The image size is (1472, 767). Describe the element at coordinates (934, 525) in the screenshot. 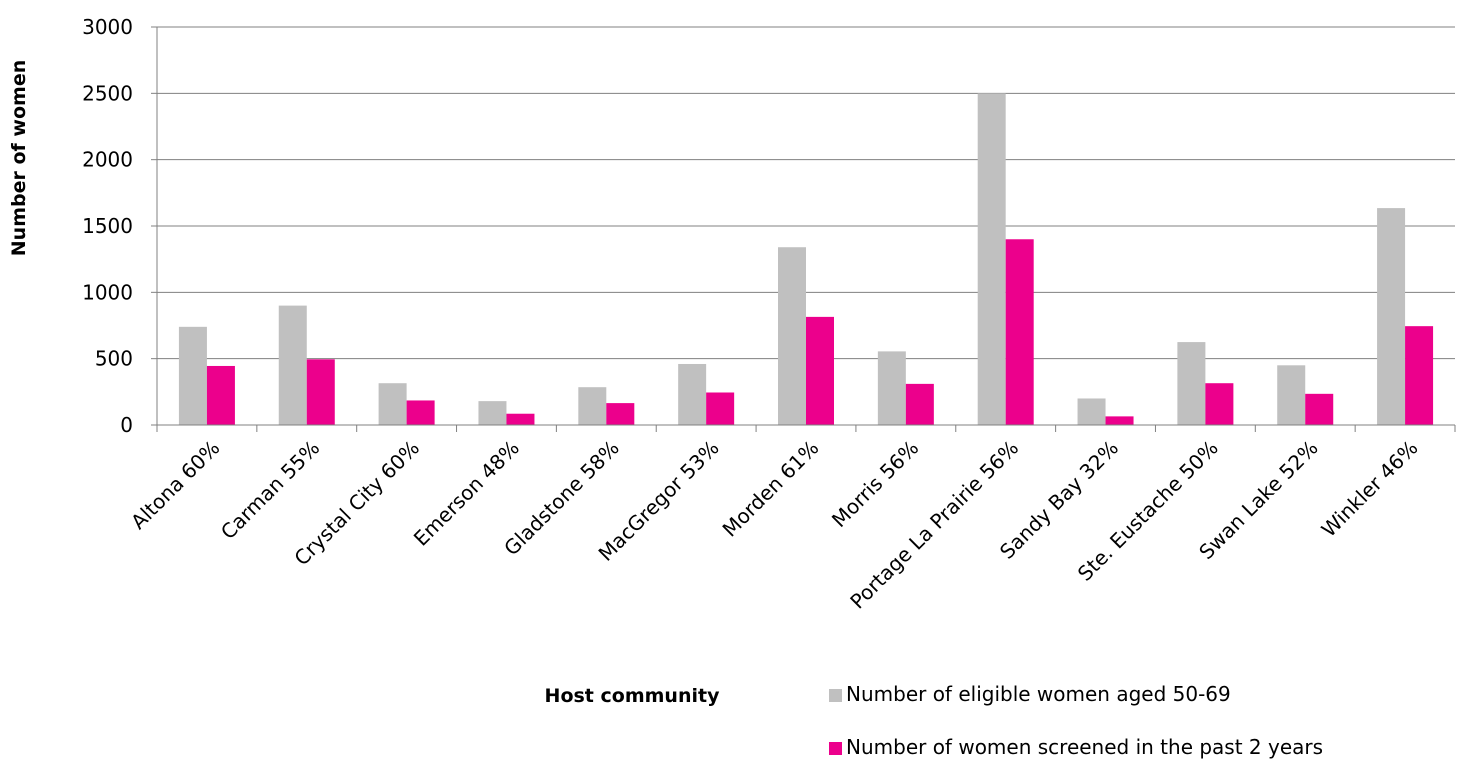

I see `x-tick-label: Portage La Prairie 56%` at that location.